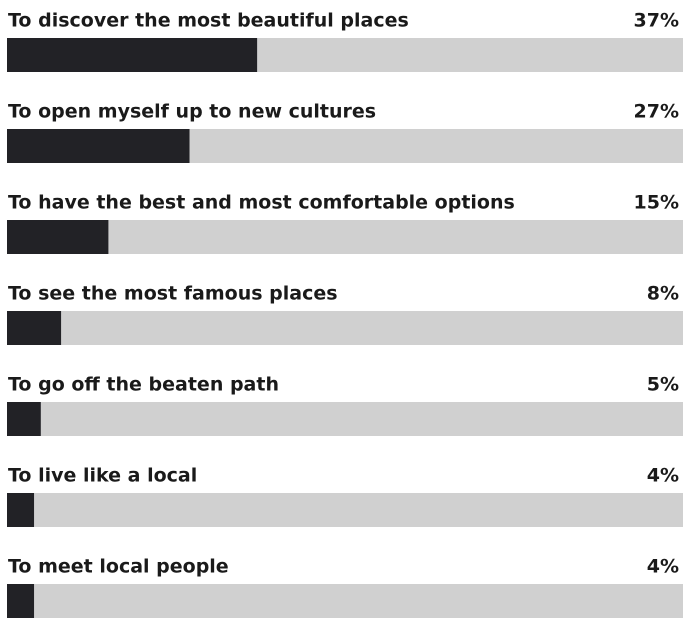  I want to click on bar-label: To live like a local, so click(102, 476).